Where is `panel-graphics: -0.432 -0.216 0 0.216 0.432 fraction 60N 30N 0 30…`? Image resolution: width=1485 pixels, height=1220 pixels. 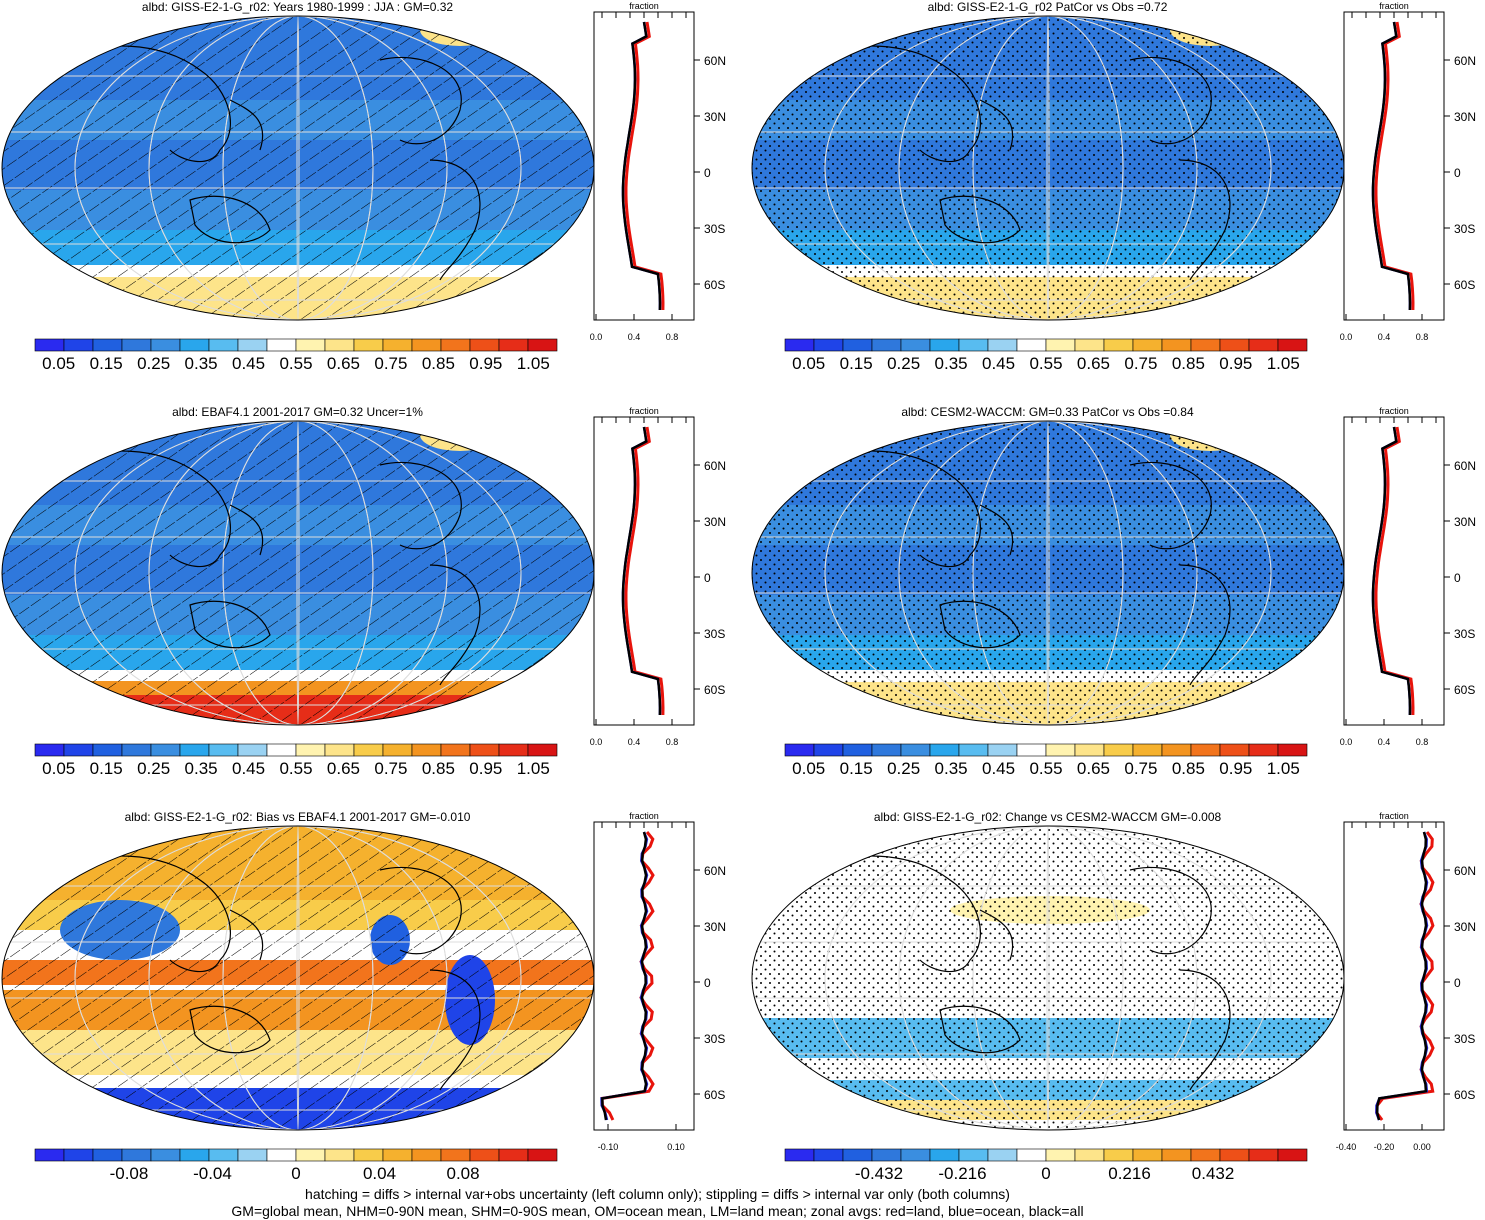 panel-graphics: -0.432 -0.216 0 0.216 0.432 fraction 60N 30N 0 30… is located at coordinates (1113, 997).